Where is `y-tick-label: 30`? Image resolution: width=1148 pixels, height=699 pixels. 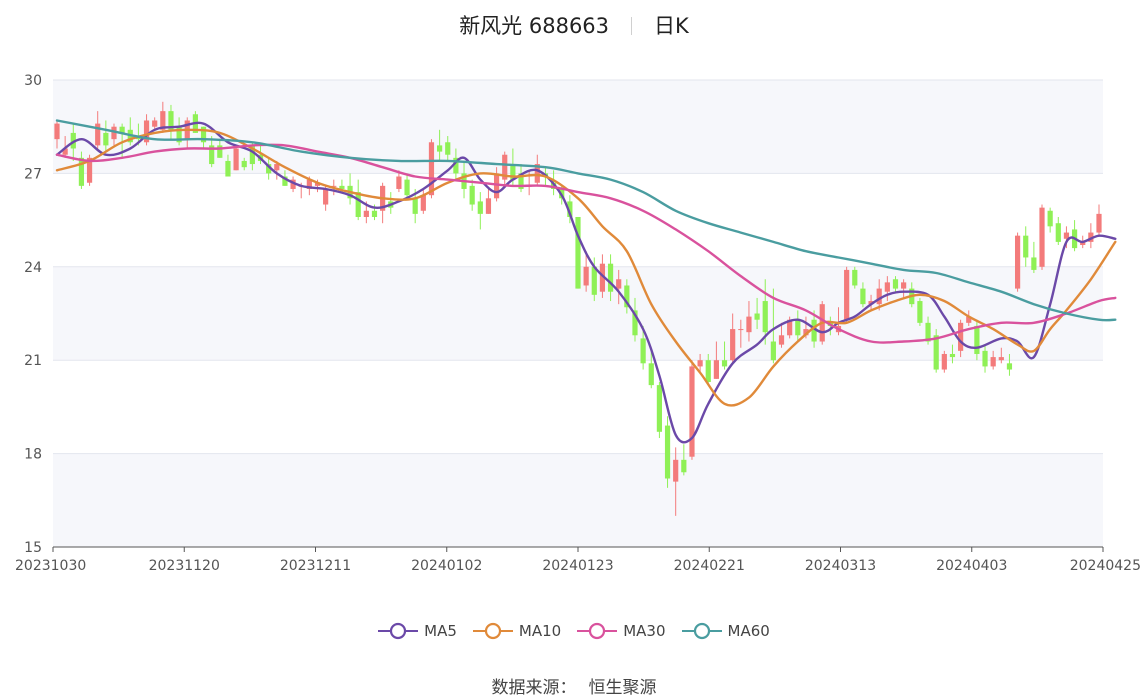
y-tick-label: 30 is located at coordinates (33, 81).